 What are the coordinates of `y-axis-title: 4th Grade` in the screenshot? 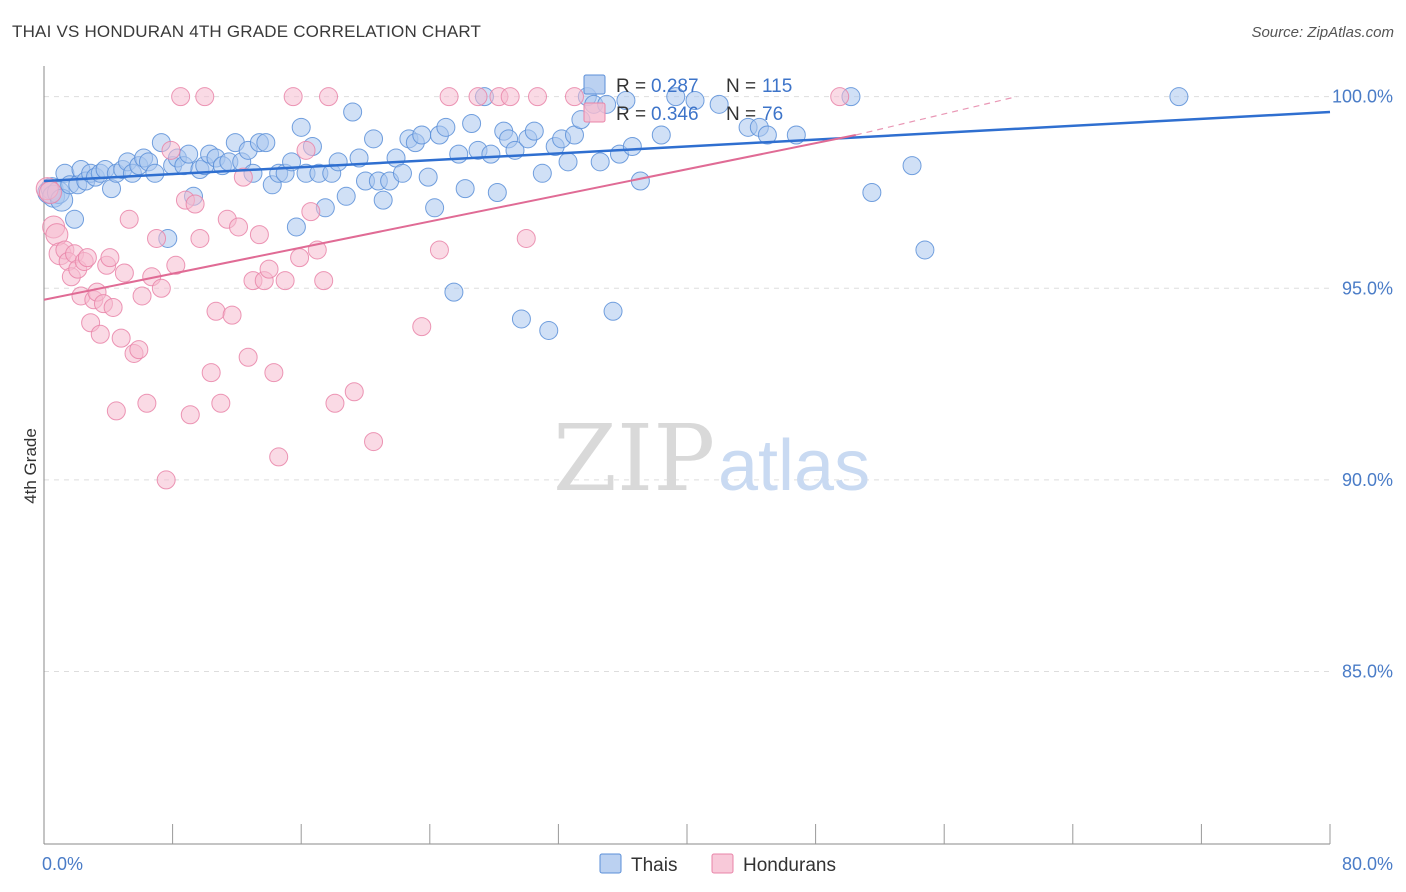 It's located at (30, 466).